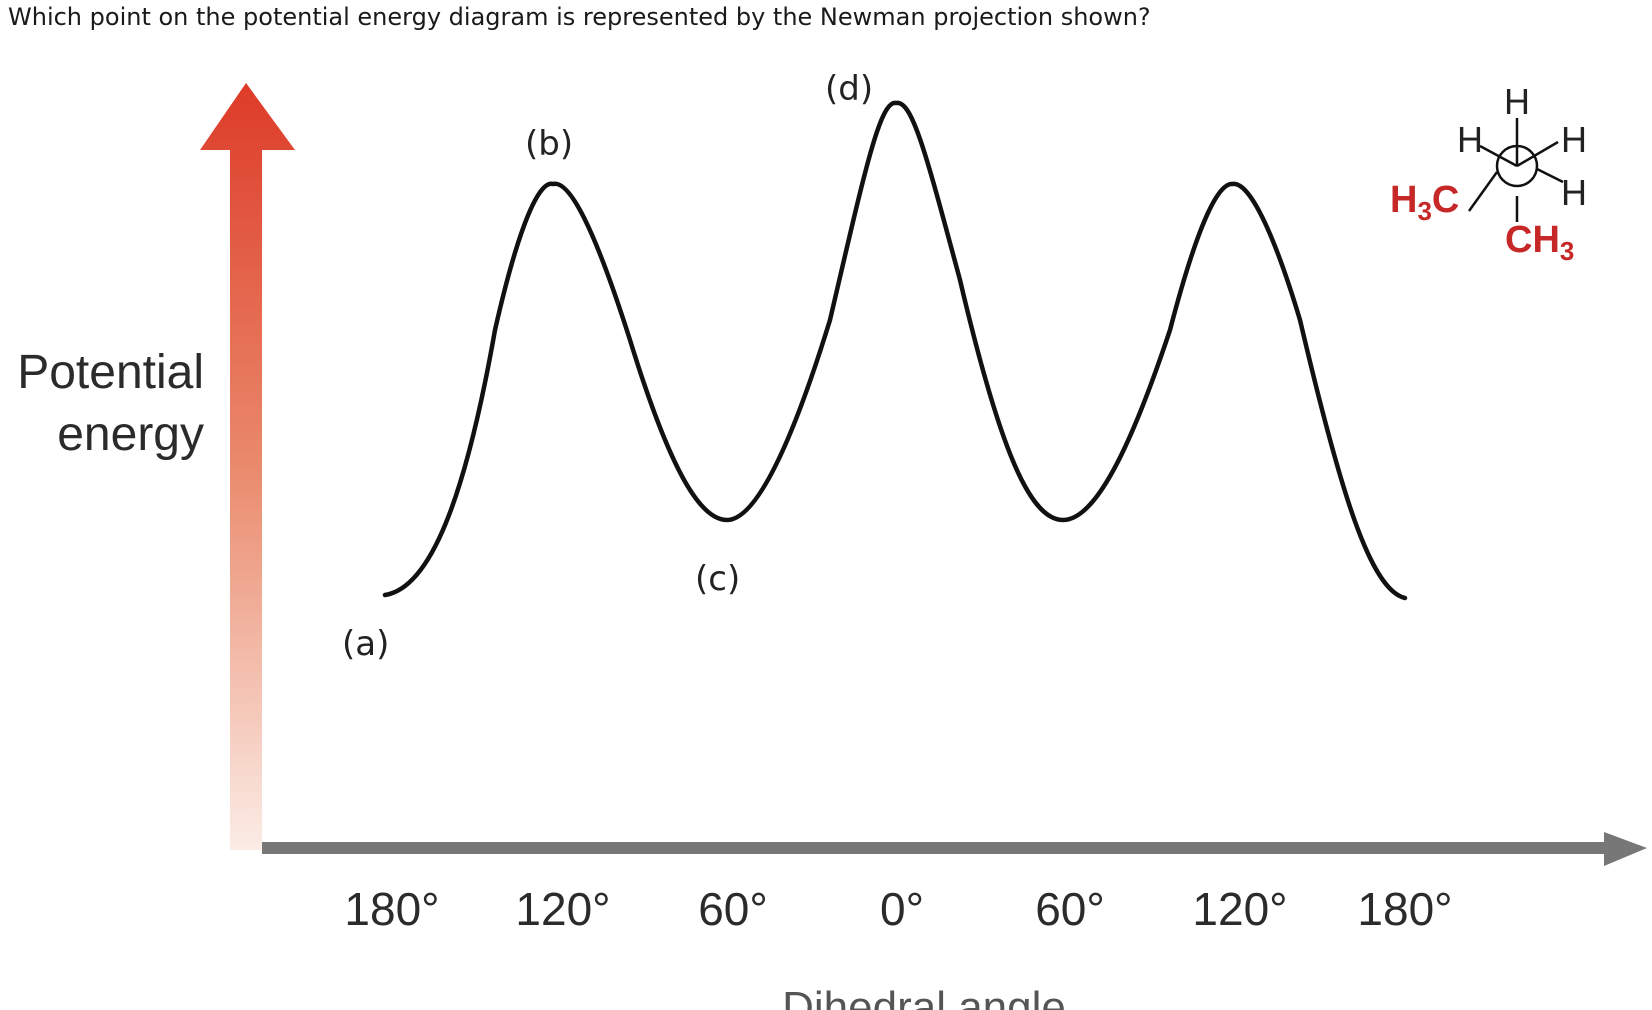 The width and height of the screenshot is (1652, 1010). Describe the element at coordinates (849, 89) in the screenshot. I see `point-label-d: (d)` at that location.